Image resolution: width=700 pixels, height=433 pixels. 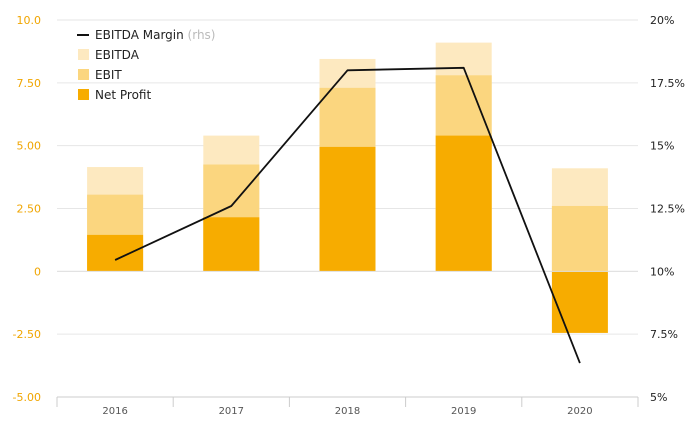 I want to click on bar-net-profit-2019, so click(x=463, y=203).